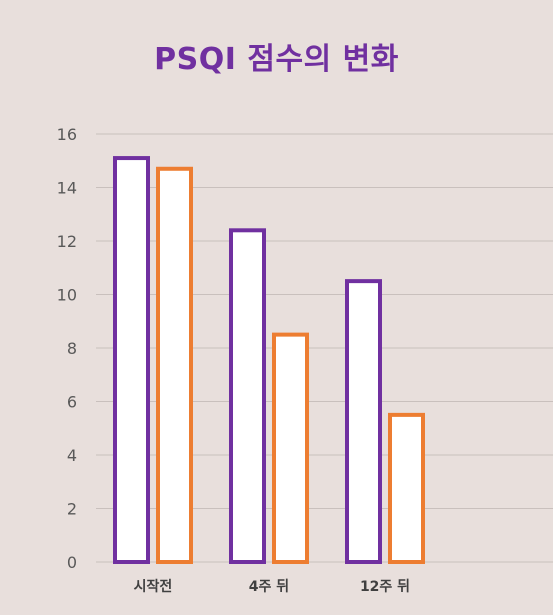 This screenshot has width=553, height=615. What do you see at coordinates (269, 587) in the screenshot?
I see `x-category-label: 4주 뒤` at bounding box center [269, 587].